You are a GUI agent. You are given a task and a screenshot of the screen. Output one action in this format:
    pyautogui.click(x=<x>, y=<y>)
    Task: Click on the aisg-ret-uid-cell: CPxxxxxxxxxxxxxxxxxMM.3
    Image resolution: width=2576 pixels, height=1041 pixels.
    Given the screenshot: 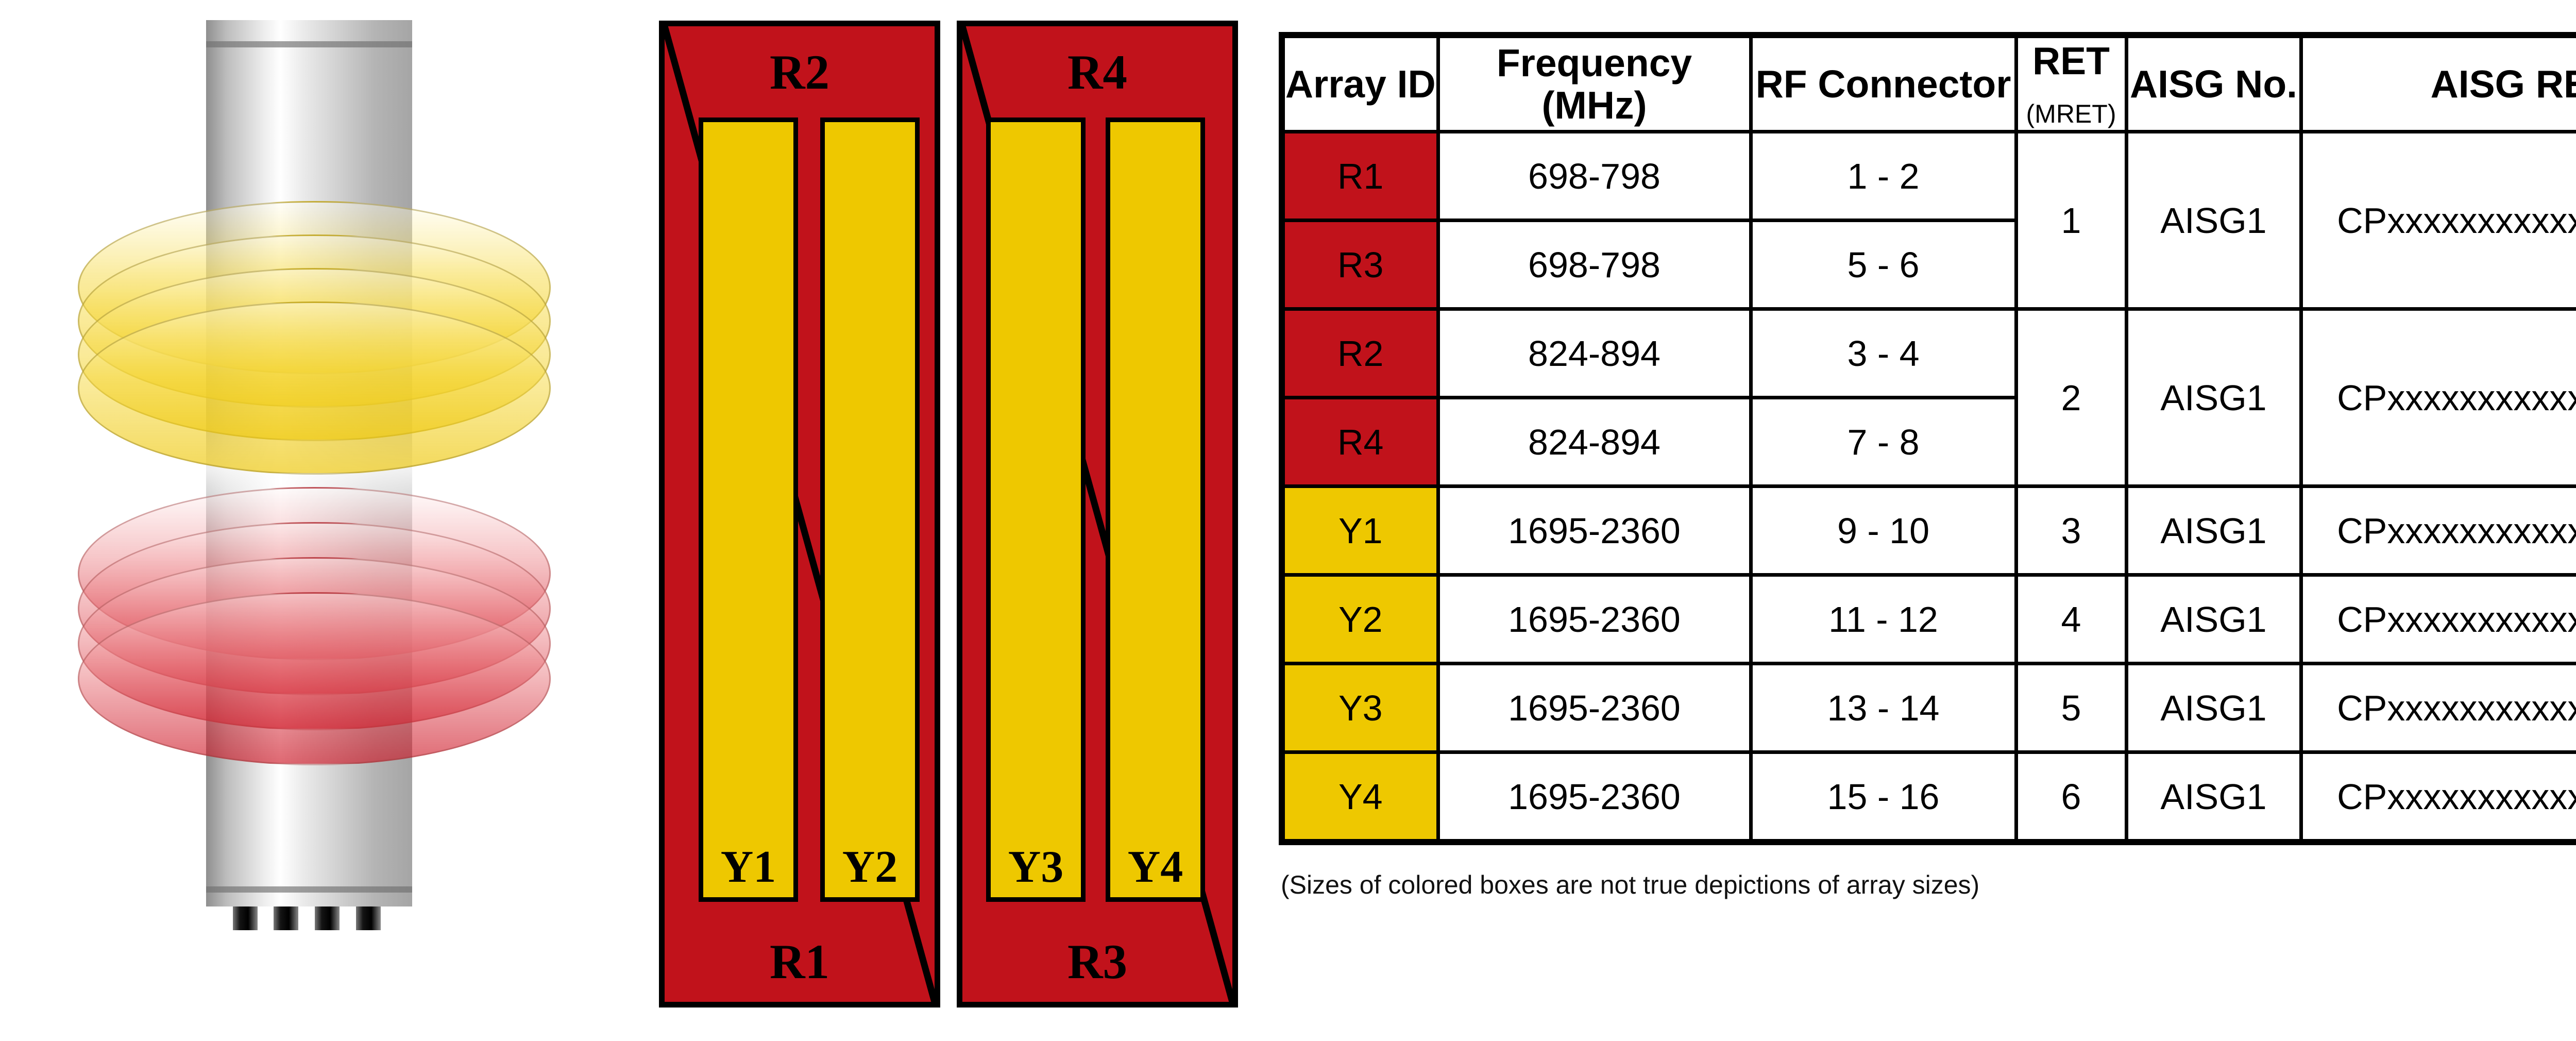 What is the action you would take?
    pyautogui.click(x=2437, y=530)
    